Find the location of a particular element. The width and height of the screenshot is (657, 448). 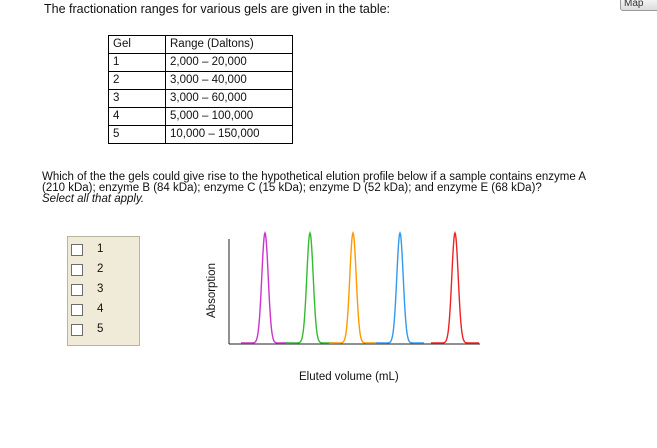

table-row: 4 5,000 – 100,000 is located at coordinates (200, 116).